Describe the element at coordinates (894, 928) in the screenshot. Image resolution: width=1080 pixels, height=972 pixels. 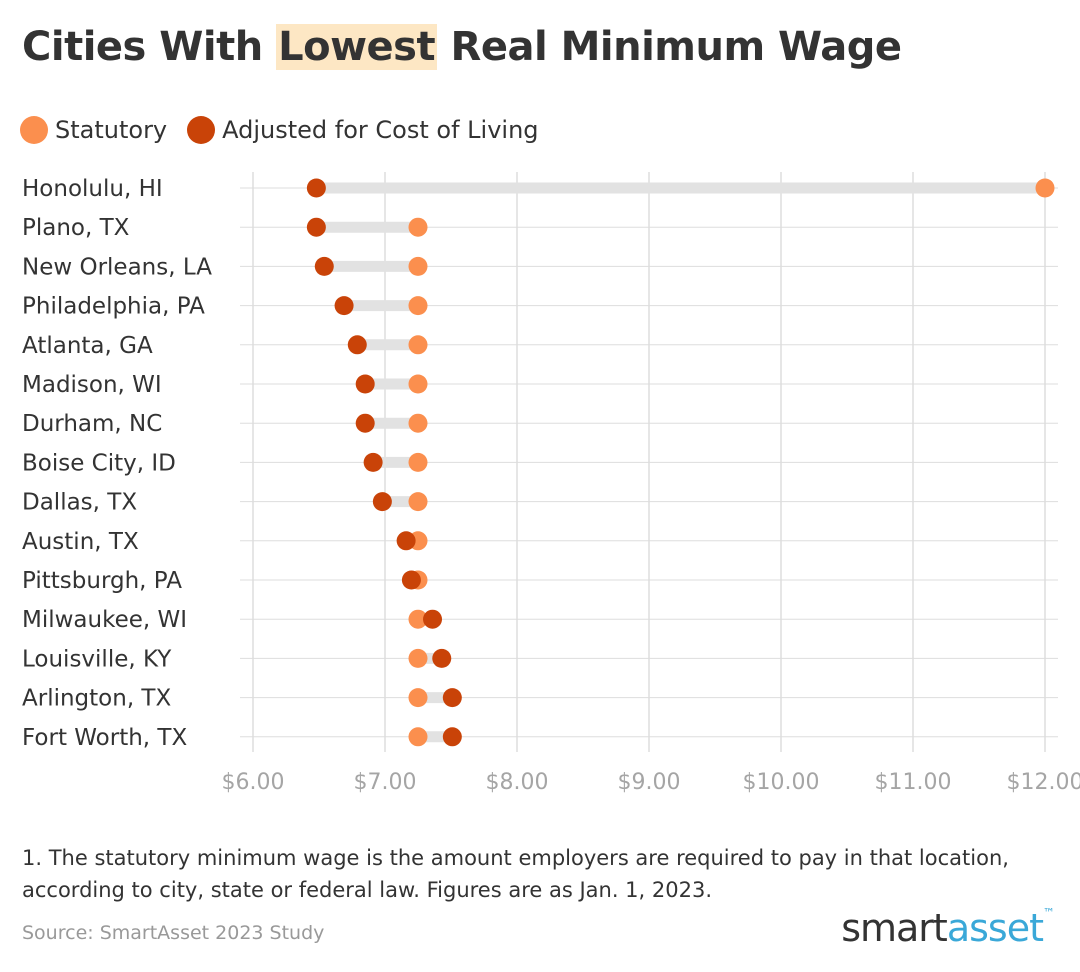
I see `logo-smart: smart` at that location.